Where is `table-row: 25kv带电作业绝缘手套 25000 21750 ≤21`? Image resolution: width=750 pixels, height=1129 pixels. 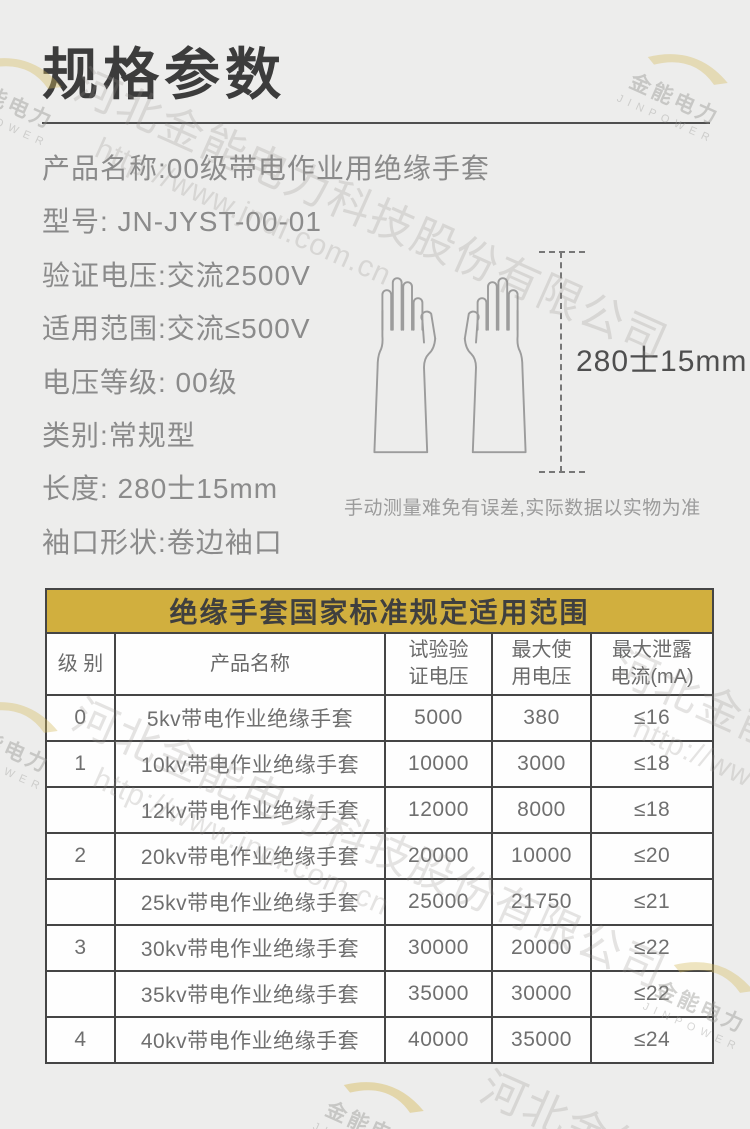
table-row: 25kv带电作业绝缘手套 25000 21750 ≤21 is located at coordinates (380, 902).